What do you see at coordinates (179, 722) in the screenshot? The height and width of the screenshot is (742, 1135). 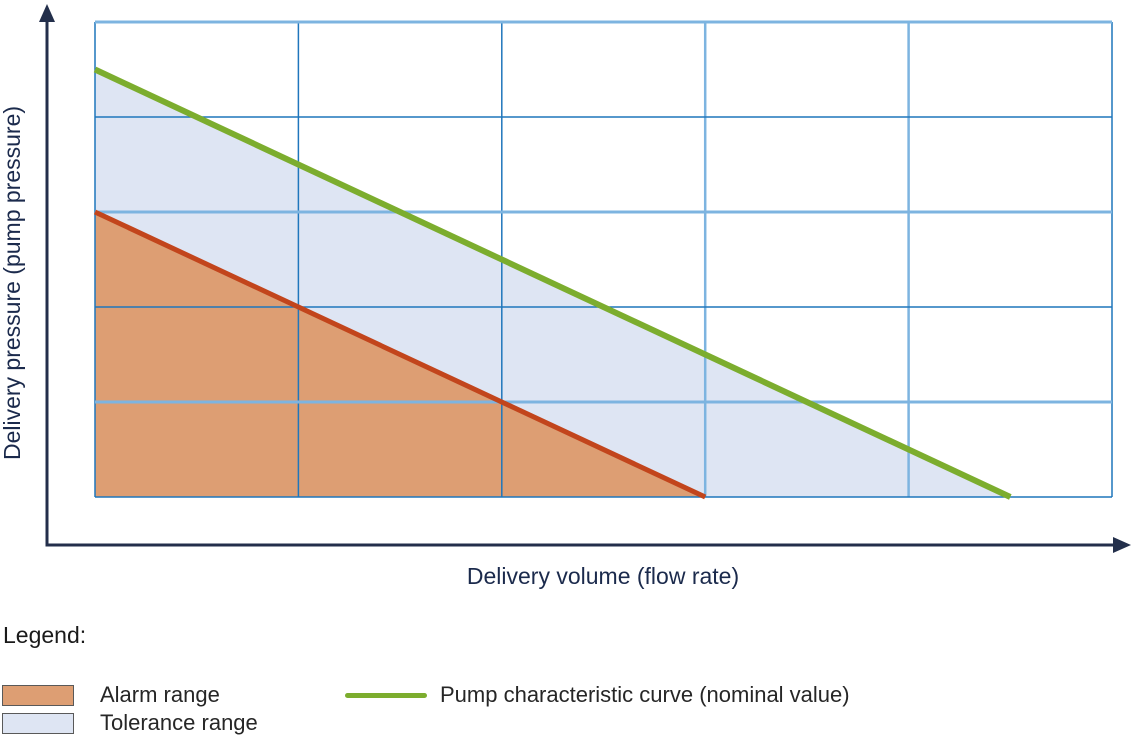 I see `tolerance-range-label: Tolerance range` at bounding box center [179, 722].